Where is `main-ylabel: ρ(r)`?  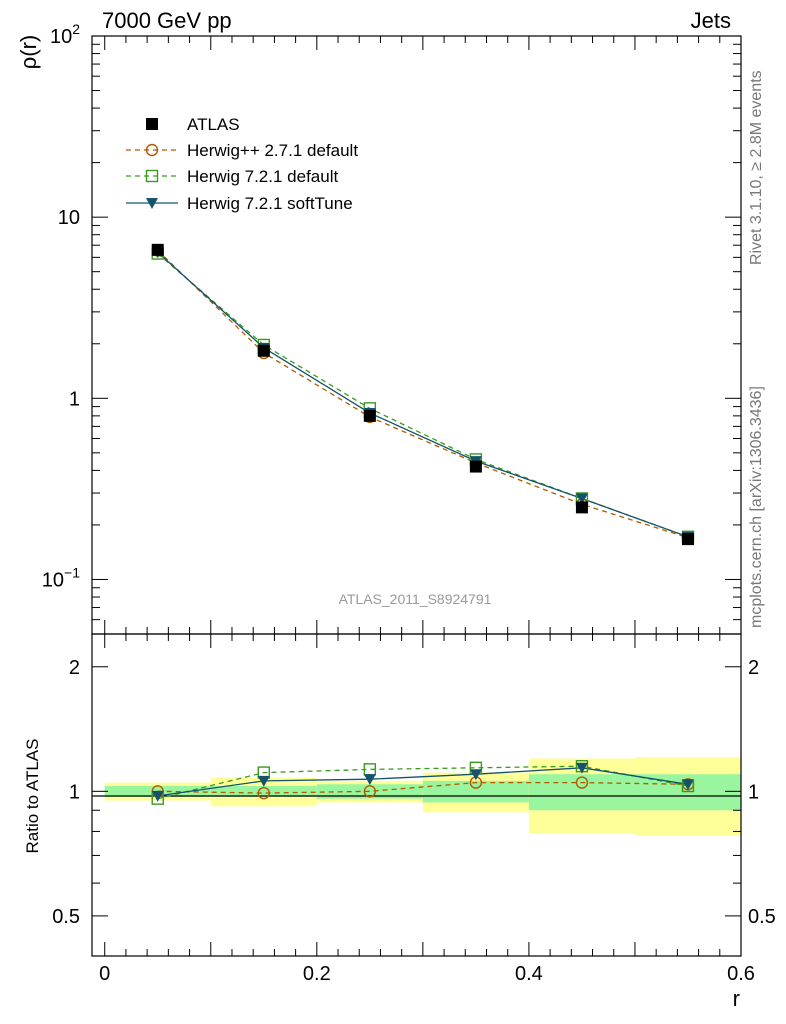
main-ylabel: ρ(r) is located at coordinates (28, 52).